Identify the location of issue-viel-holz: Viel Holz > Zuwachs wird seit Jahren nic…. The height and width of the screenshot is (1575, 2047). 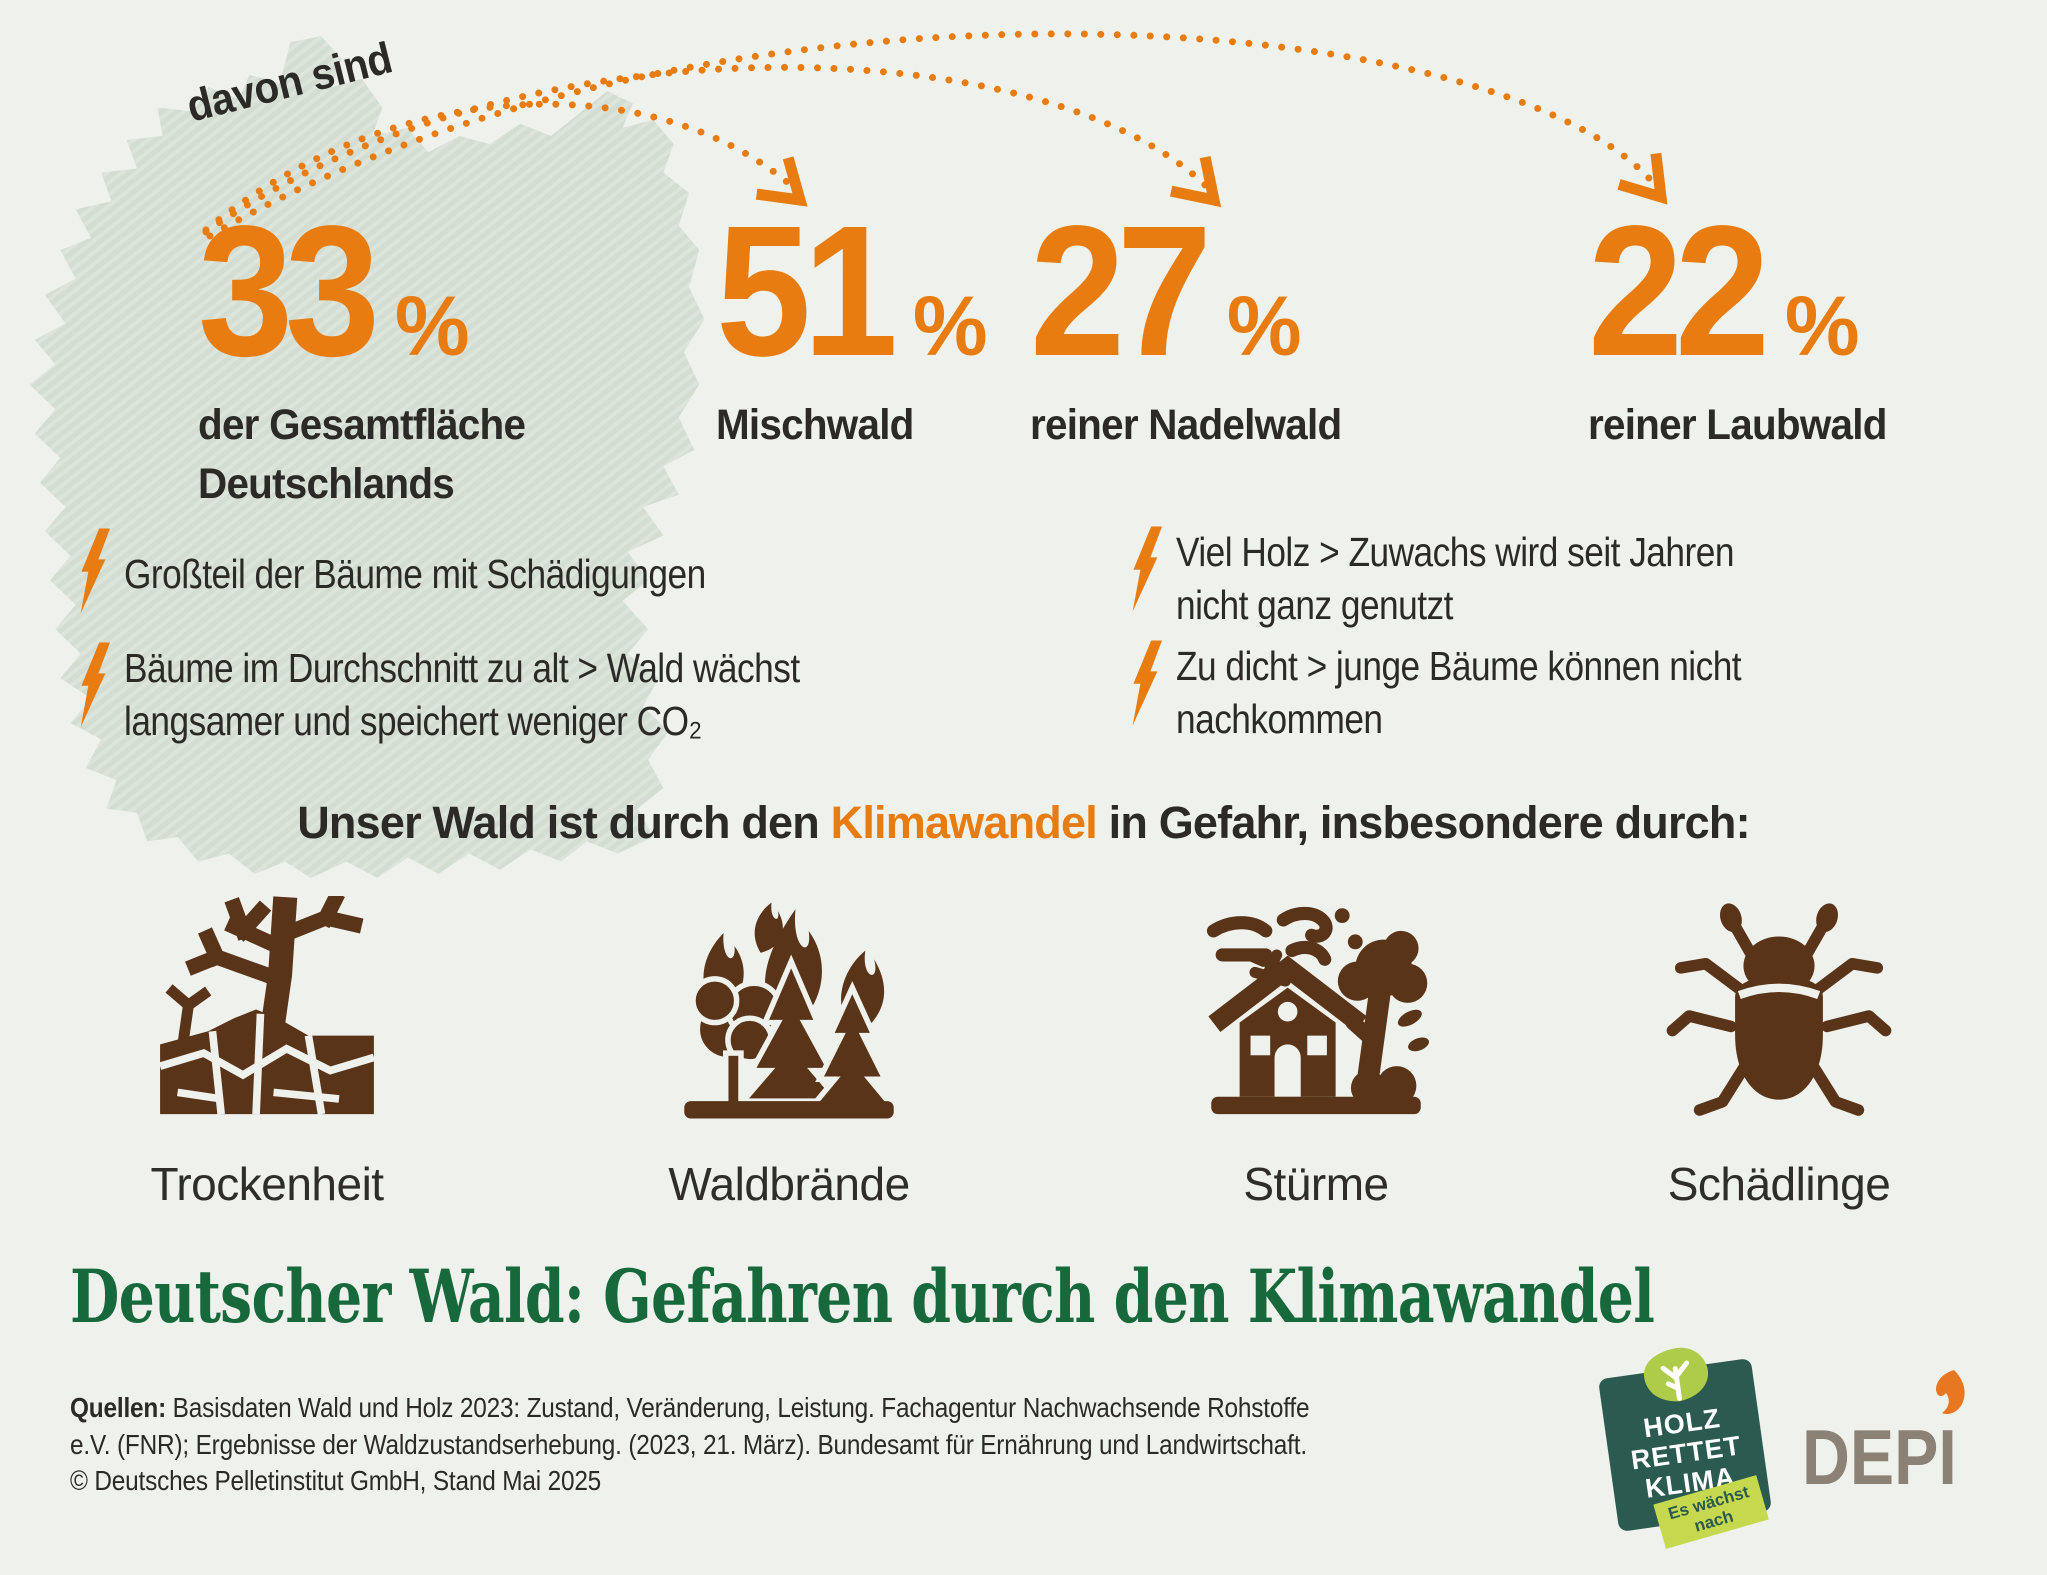
(1476, 579).